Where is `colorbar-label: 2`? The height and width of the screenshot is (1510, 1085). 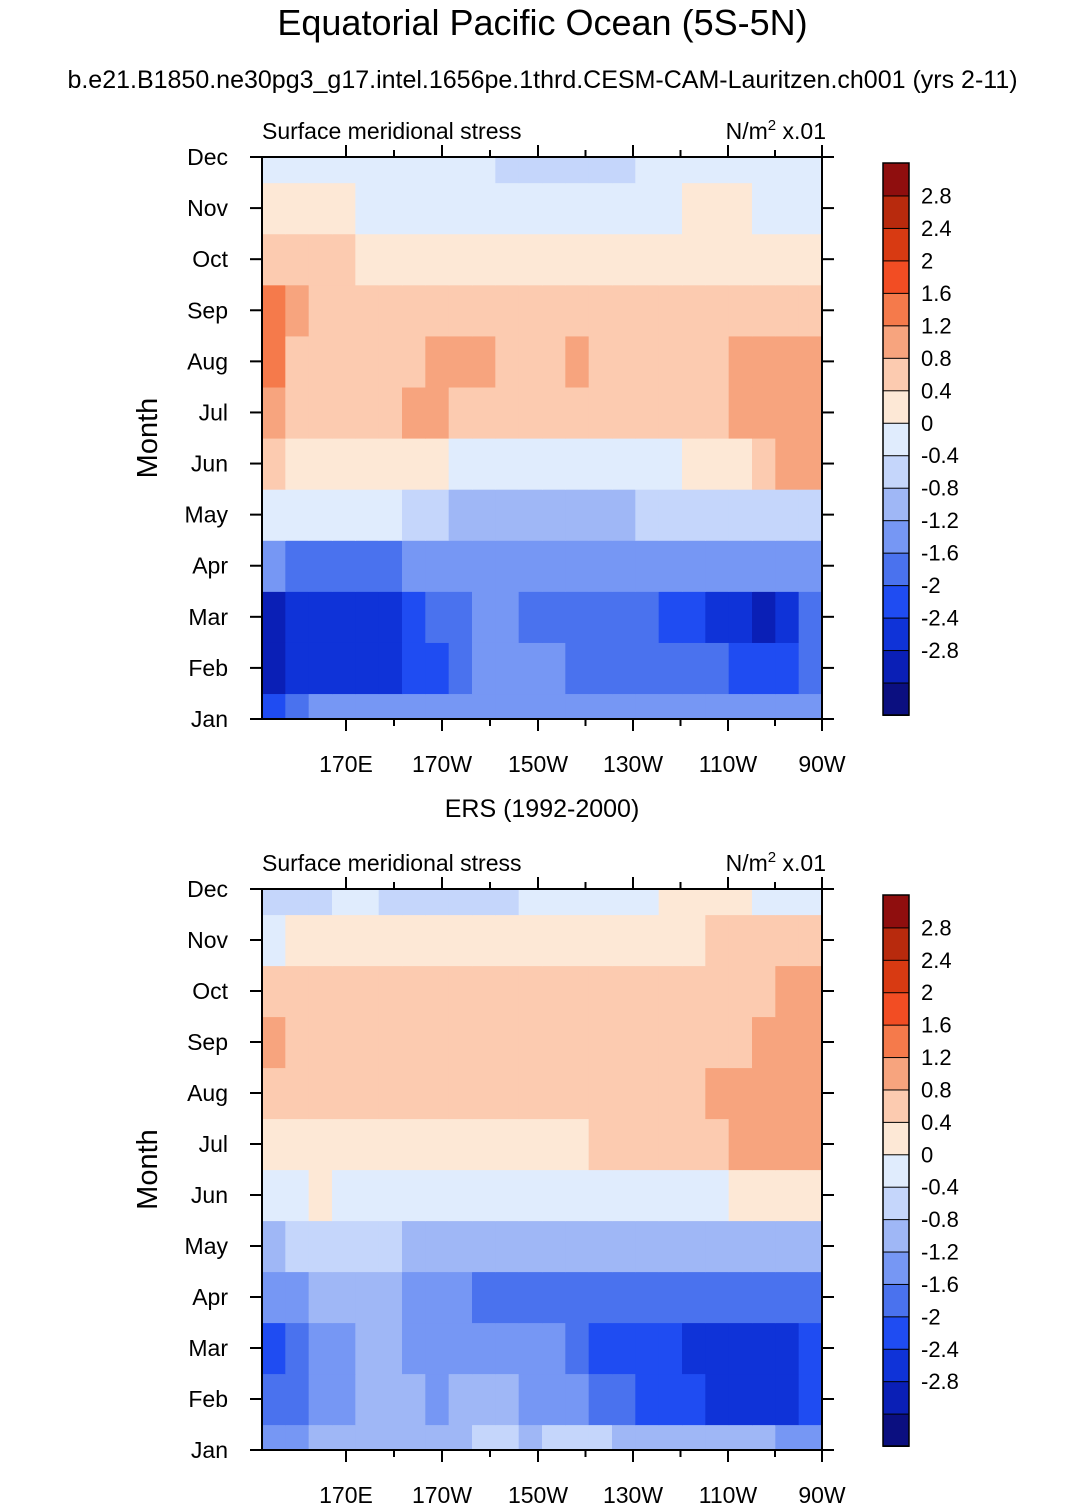 colorbar-label: 2 is located at coordinates (927, 992).